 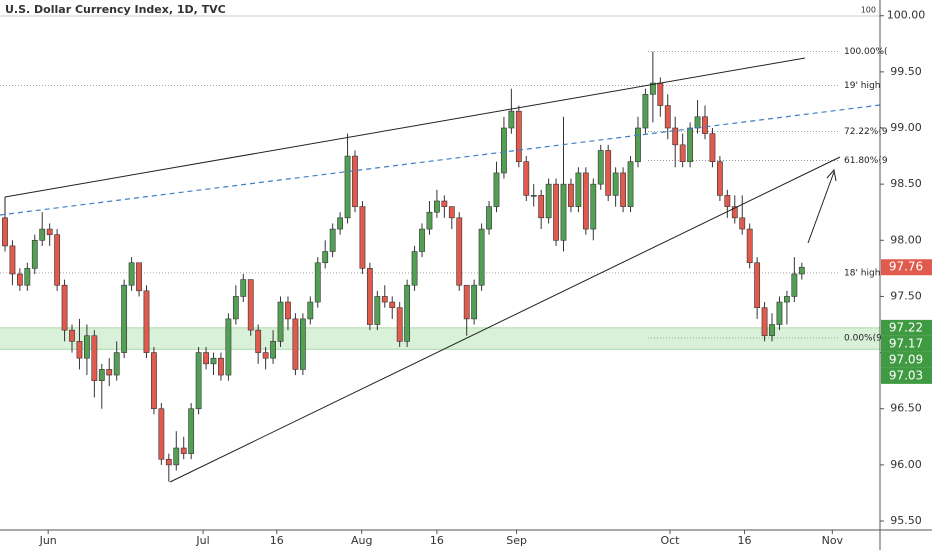 I want to click on price-tags: 97.76 97.22 97.17 97.09 97.03, so click(x=906, y=321).